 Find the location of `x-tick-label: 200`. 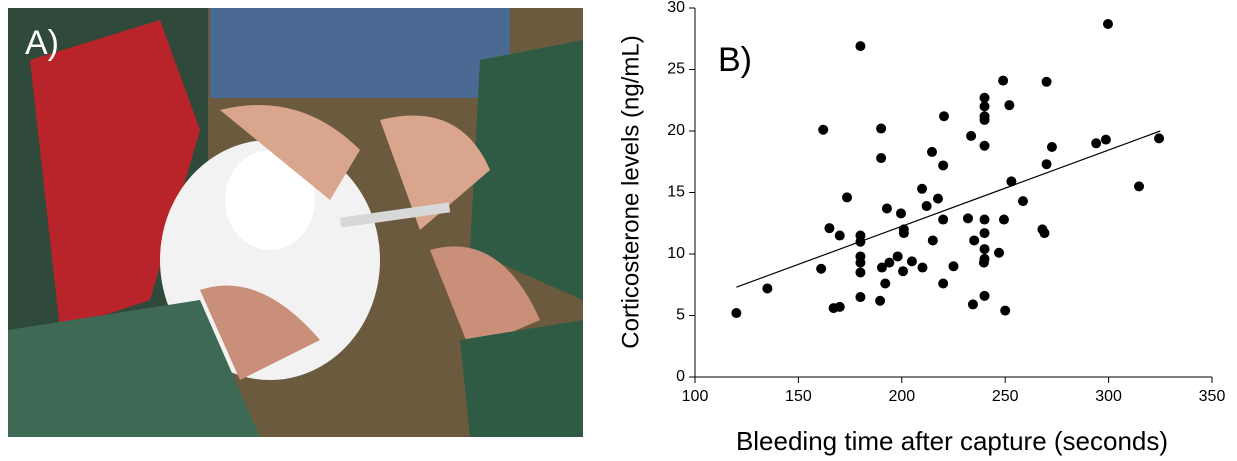

x-tick-label: 200 is located at coordinates (901, 396).